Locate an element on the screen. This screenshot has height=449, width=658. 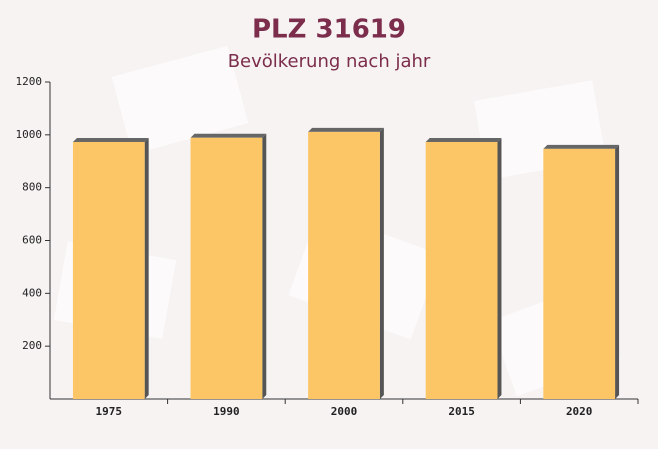
x-tick-label: 2015 is located at coordinates (461, 411).